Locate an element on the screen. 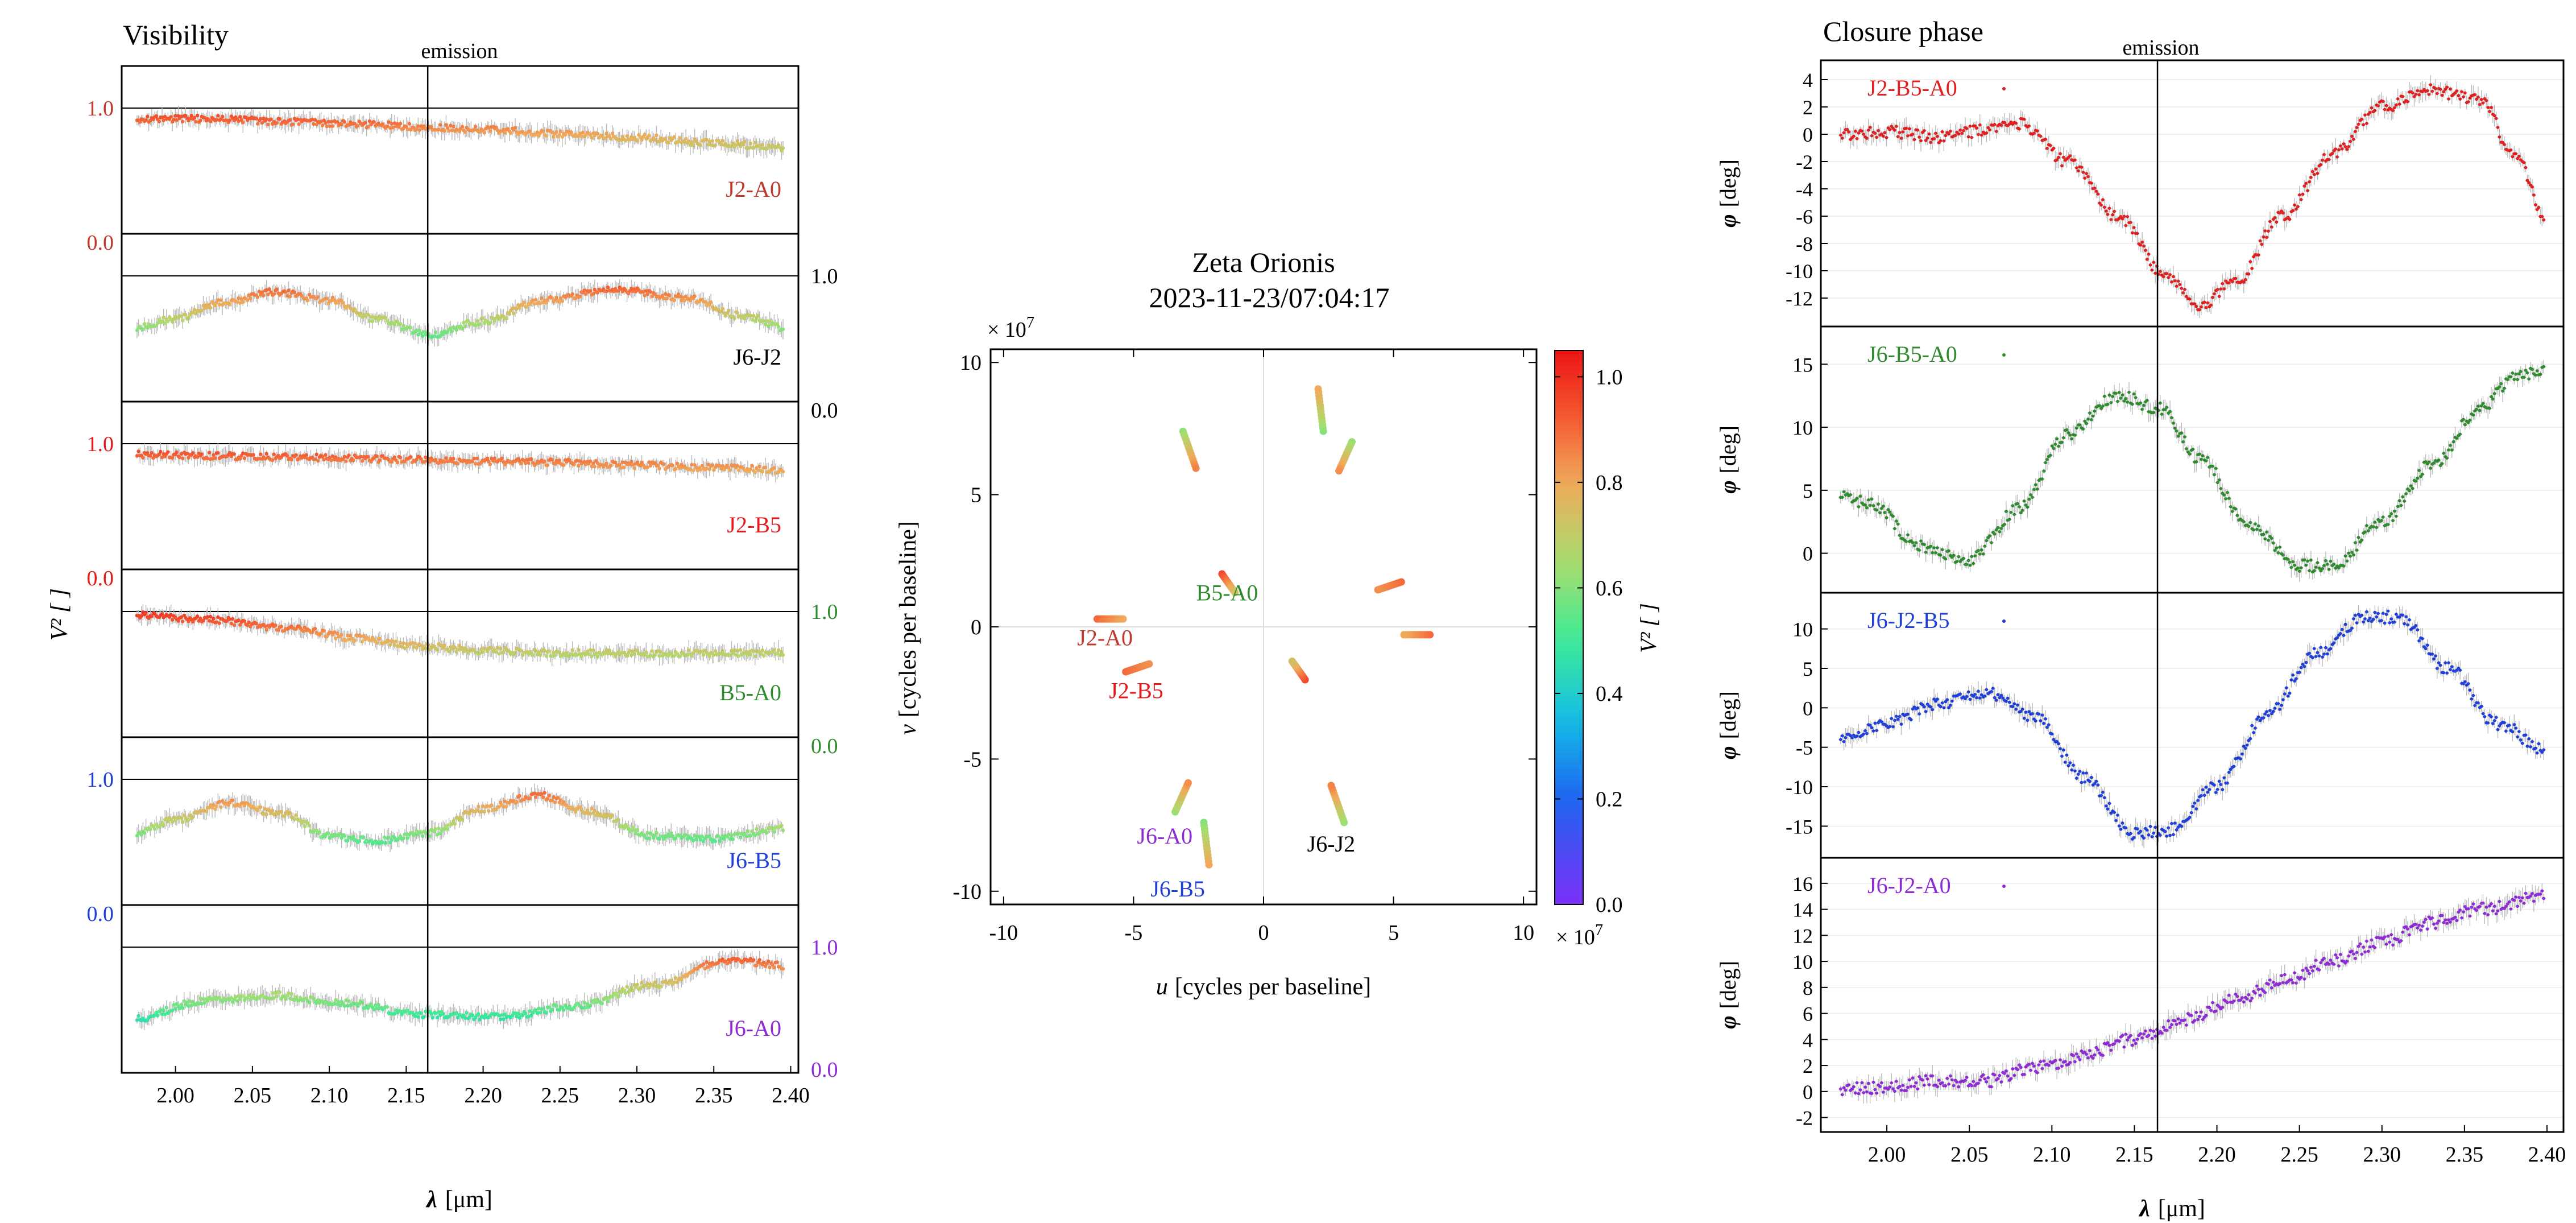 Image resolution: width=2576 pixels, height=1223 pixels. closure-xlabel-unit: [μm] is located at coordinates (2181, 1209).